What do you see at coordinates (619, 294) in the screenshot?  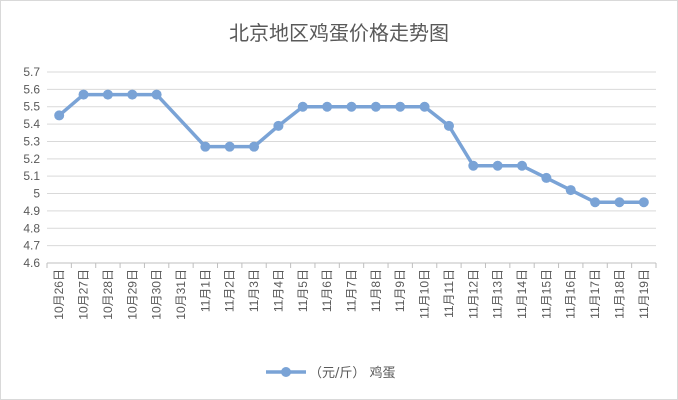 I see `x-tick-label: 11月18日` at bounding box center [619, 294].